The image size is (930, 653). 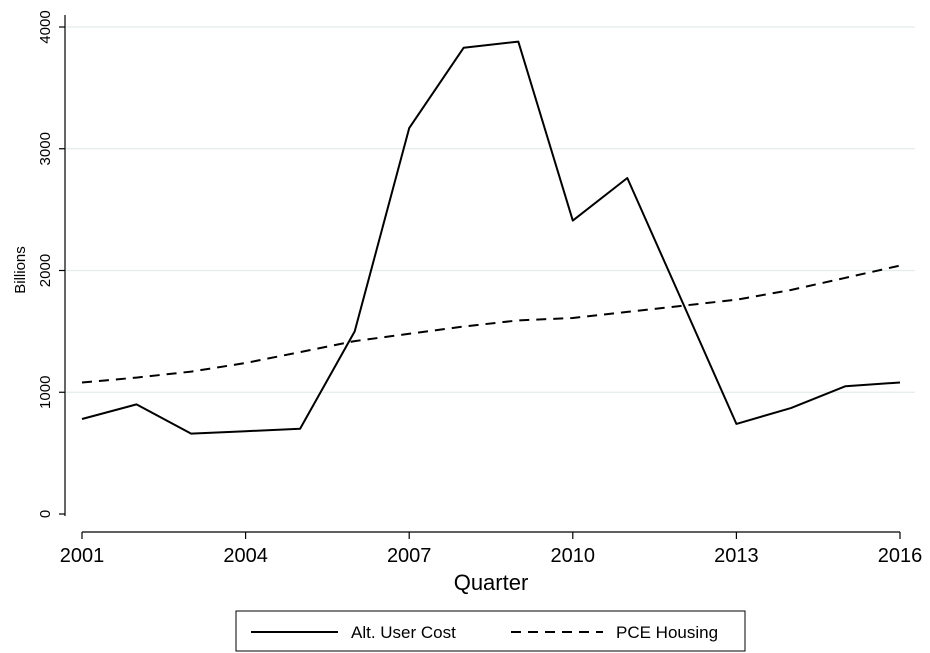 What do you see at coordinates (20, 270) in the screenshot?
I see `y-axis-title: Billions` at bounding box center [20, 270].